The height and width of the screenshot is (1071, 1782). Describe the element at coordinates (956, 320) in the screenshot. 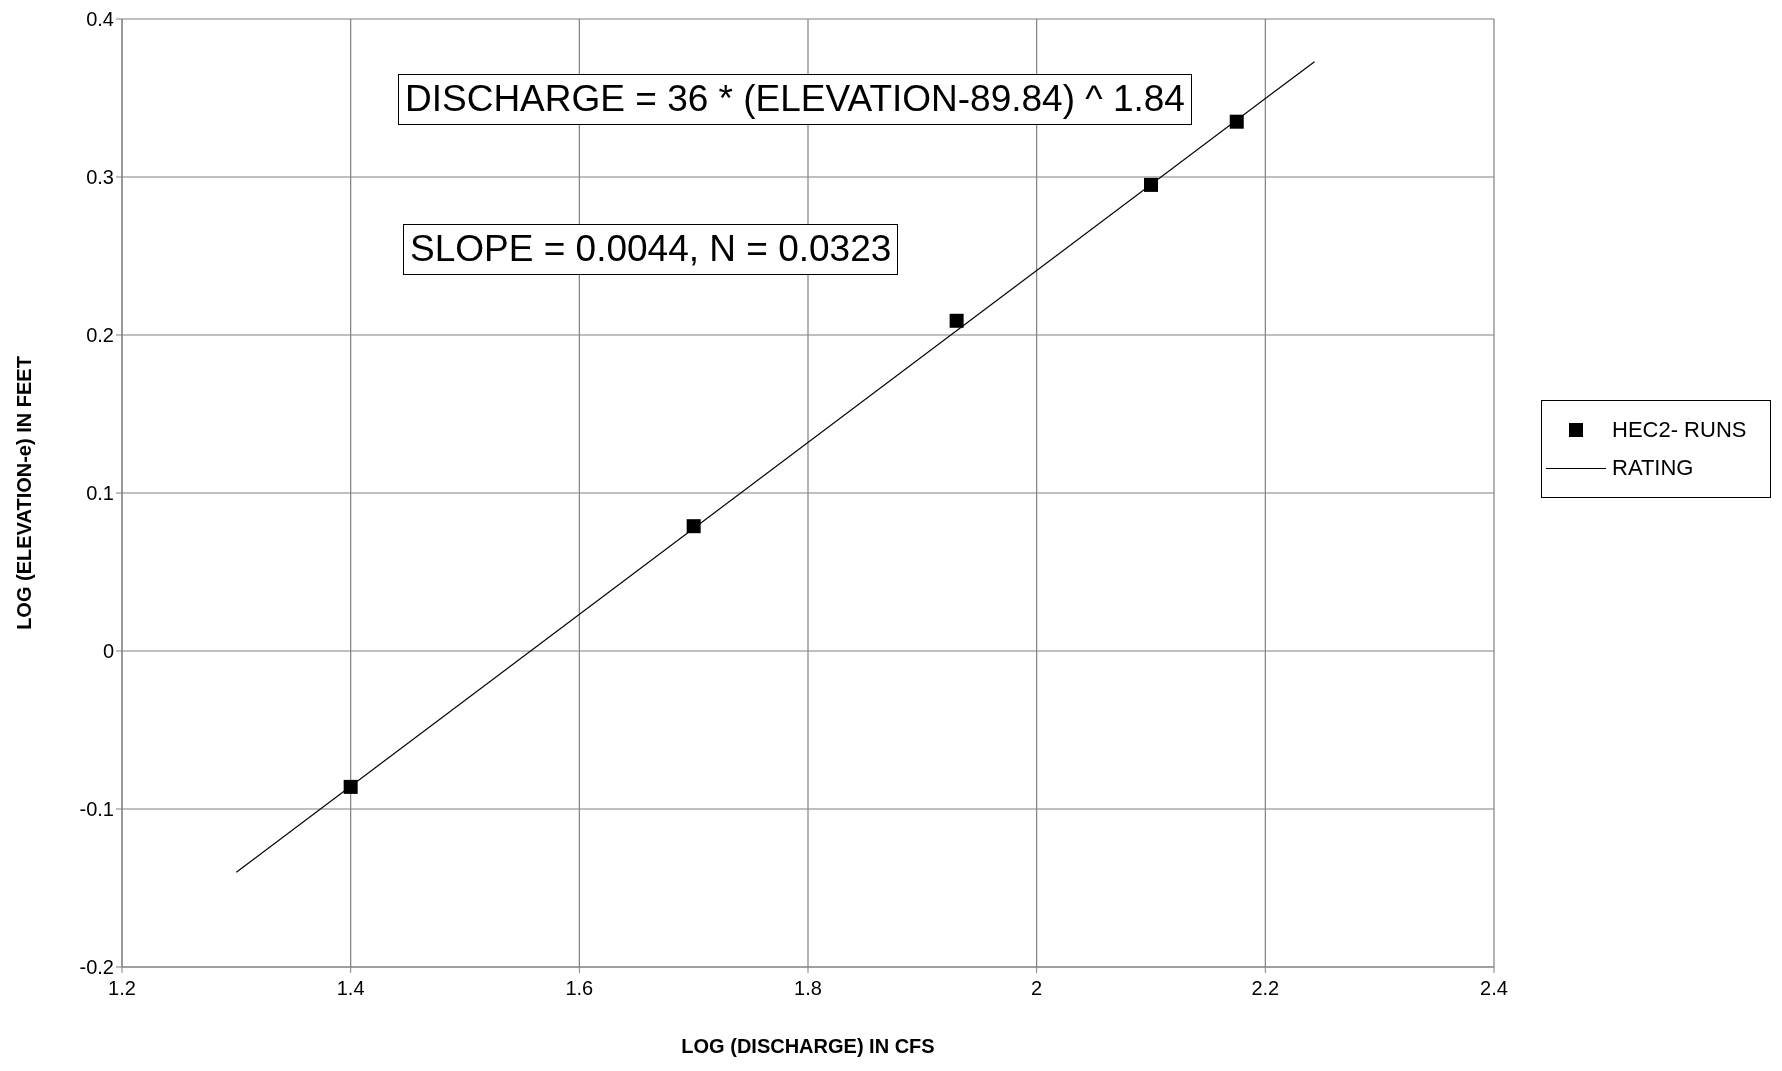

I see `point` at that location.